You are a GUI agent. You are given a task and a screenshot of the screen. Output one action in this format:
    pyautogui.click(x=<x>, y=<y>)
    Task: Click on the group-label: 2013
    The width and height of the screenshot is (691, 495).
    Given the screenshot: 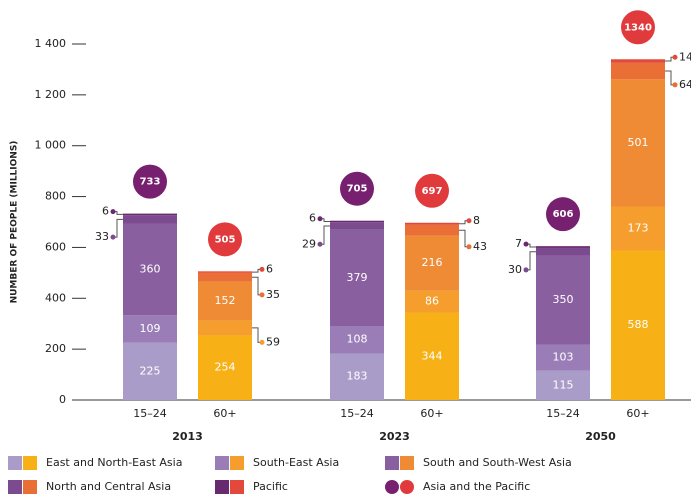 What is the action you would take?
    pyautogui.click(x=187, y=436)
    